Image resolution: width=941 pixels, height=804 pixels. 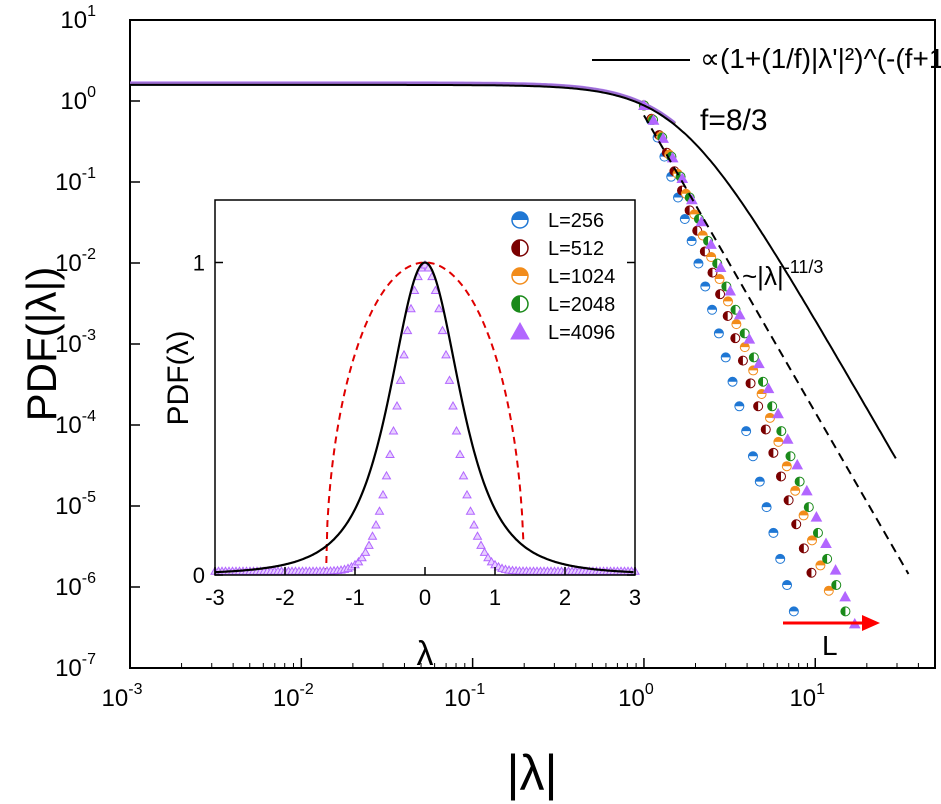 I want to click on legend-label-L=256: L=256, so click(x=576, y=221).